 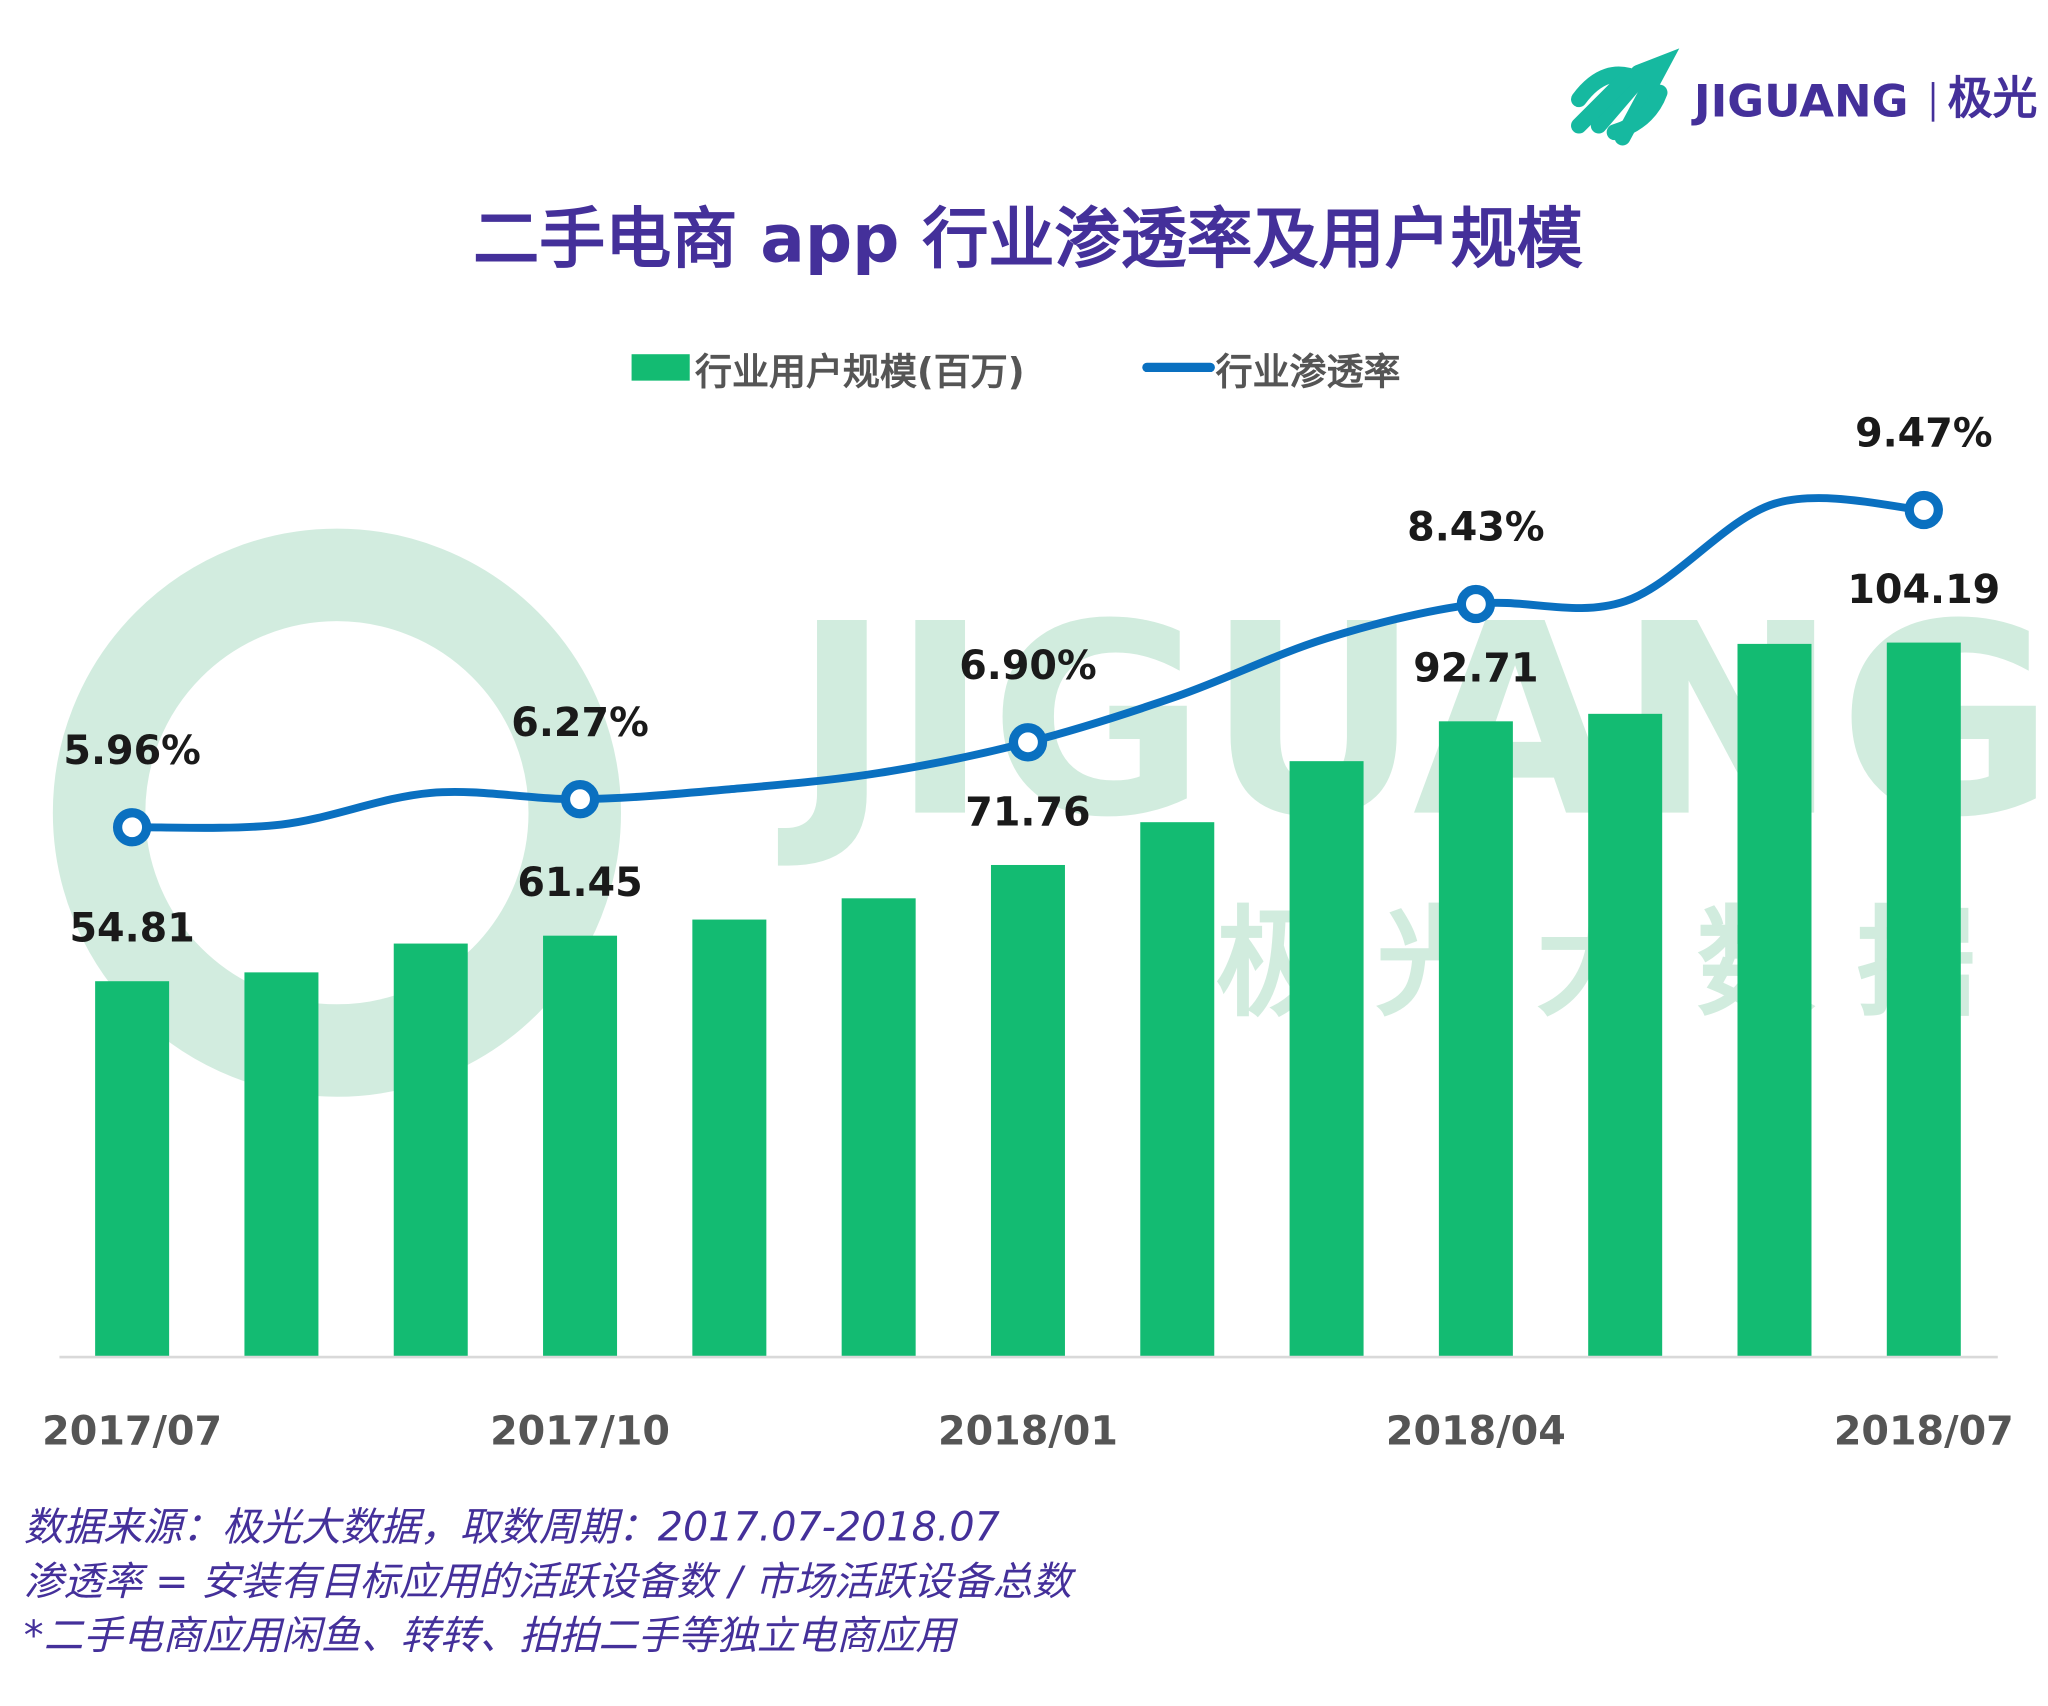 What do you see at coordinates (1923, 510) in the screenshot?
I see `line-point-2018/07` at bounding box center [1923, 510].